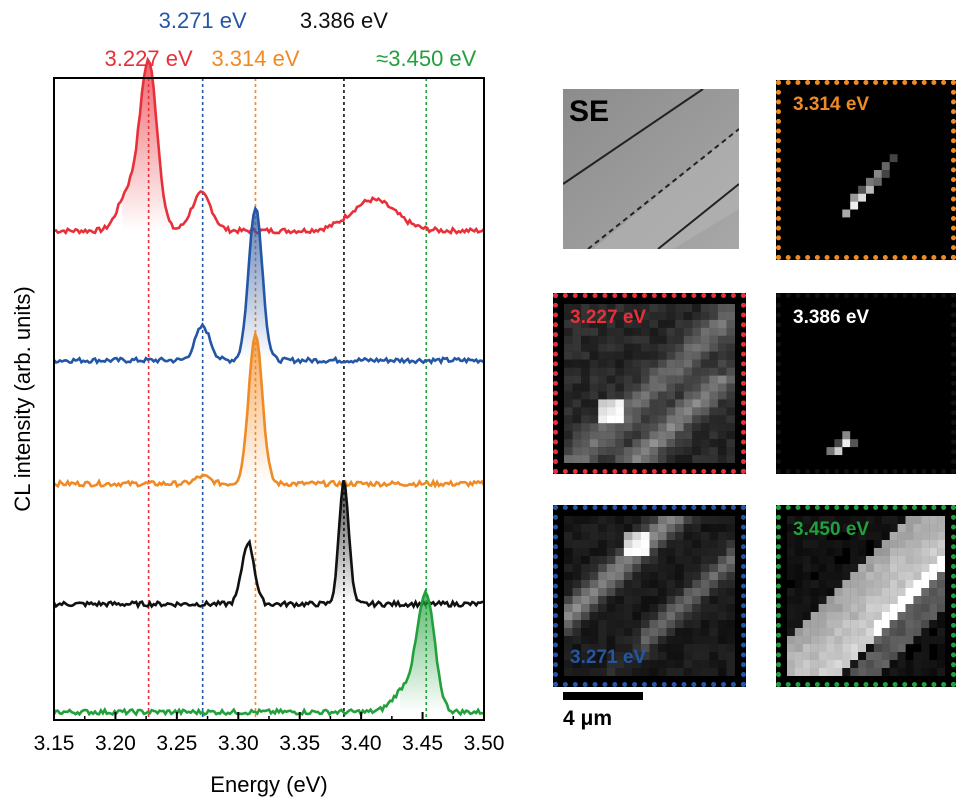  What do you see at coordinates (268, 784) in the screenshot?
I see `x-axis-label: Energy (eV)` at bounding box center [268, 784].